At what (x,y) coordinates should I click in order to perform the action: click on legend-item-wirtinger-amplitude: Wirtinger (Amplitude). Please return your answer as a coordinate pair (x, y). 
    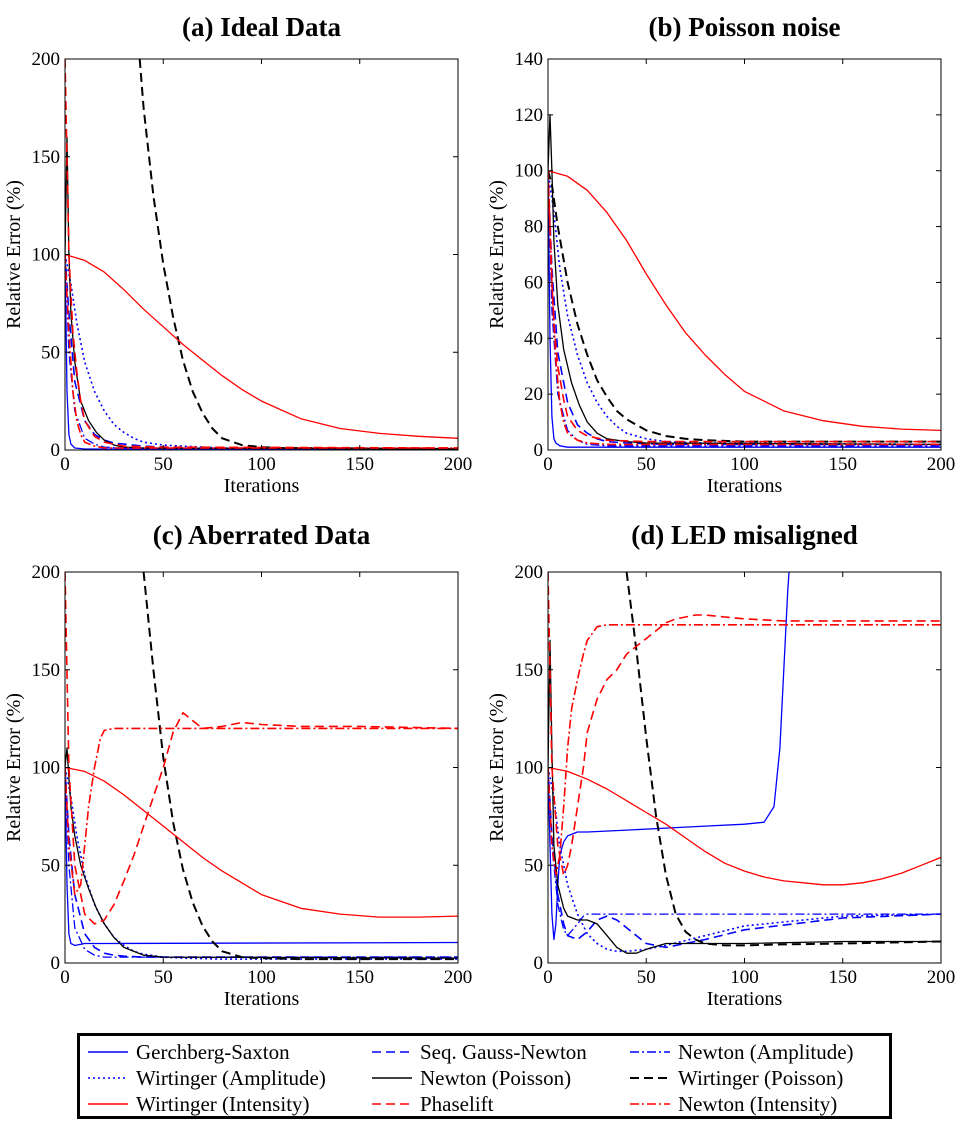
    Looking at the image, I should click on (206, 1078).